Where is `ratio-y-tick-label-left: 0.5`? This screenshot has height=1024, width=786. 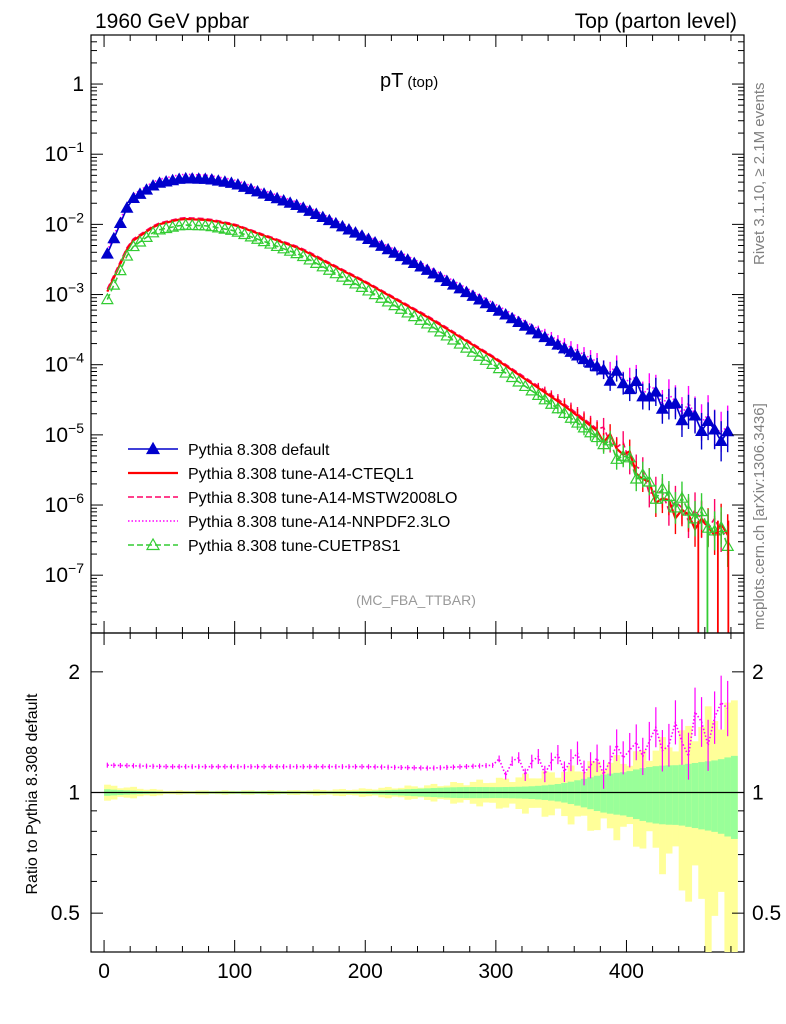
ratio-y-tick-label-left: 0.5 is located at coordinates (65, 913).